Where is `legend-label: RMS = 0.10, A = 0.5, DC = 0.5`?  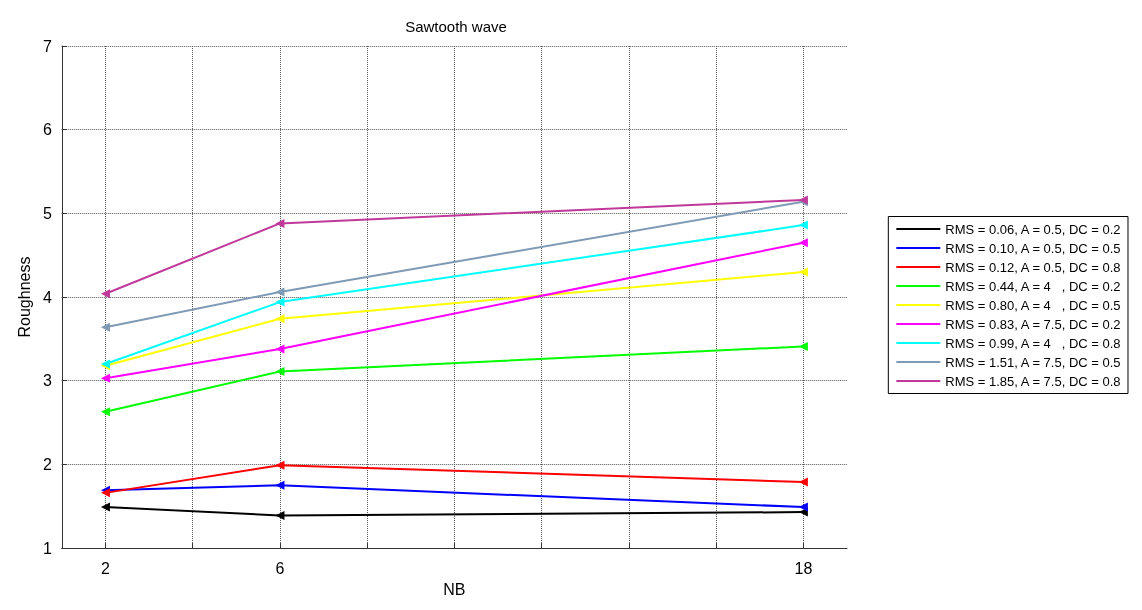
legend-label: RMS = 0.10, A = 0.5, DC = 0.5 is located at coordinates (1033, 248).